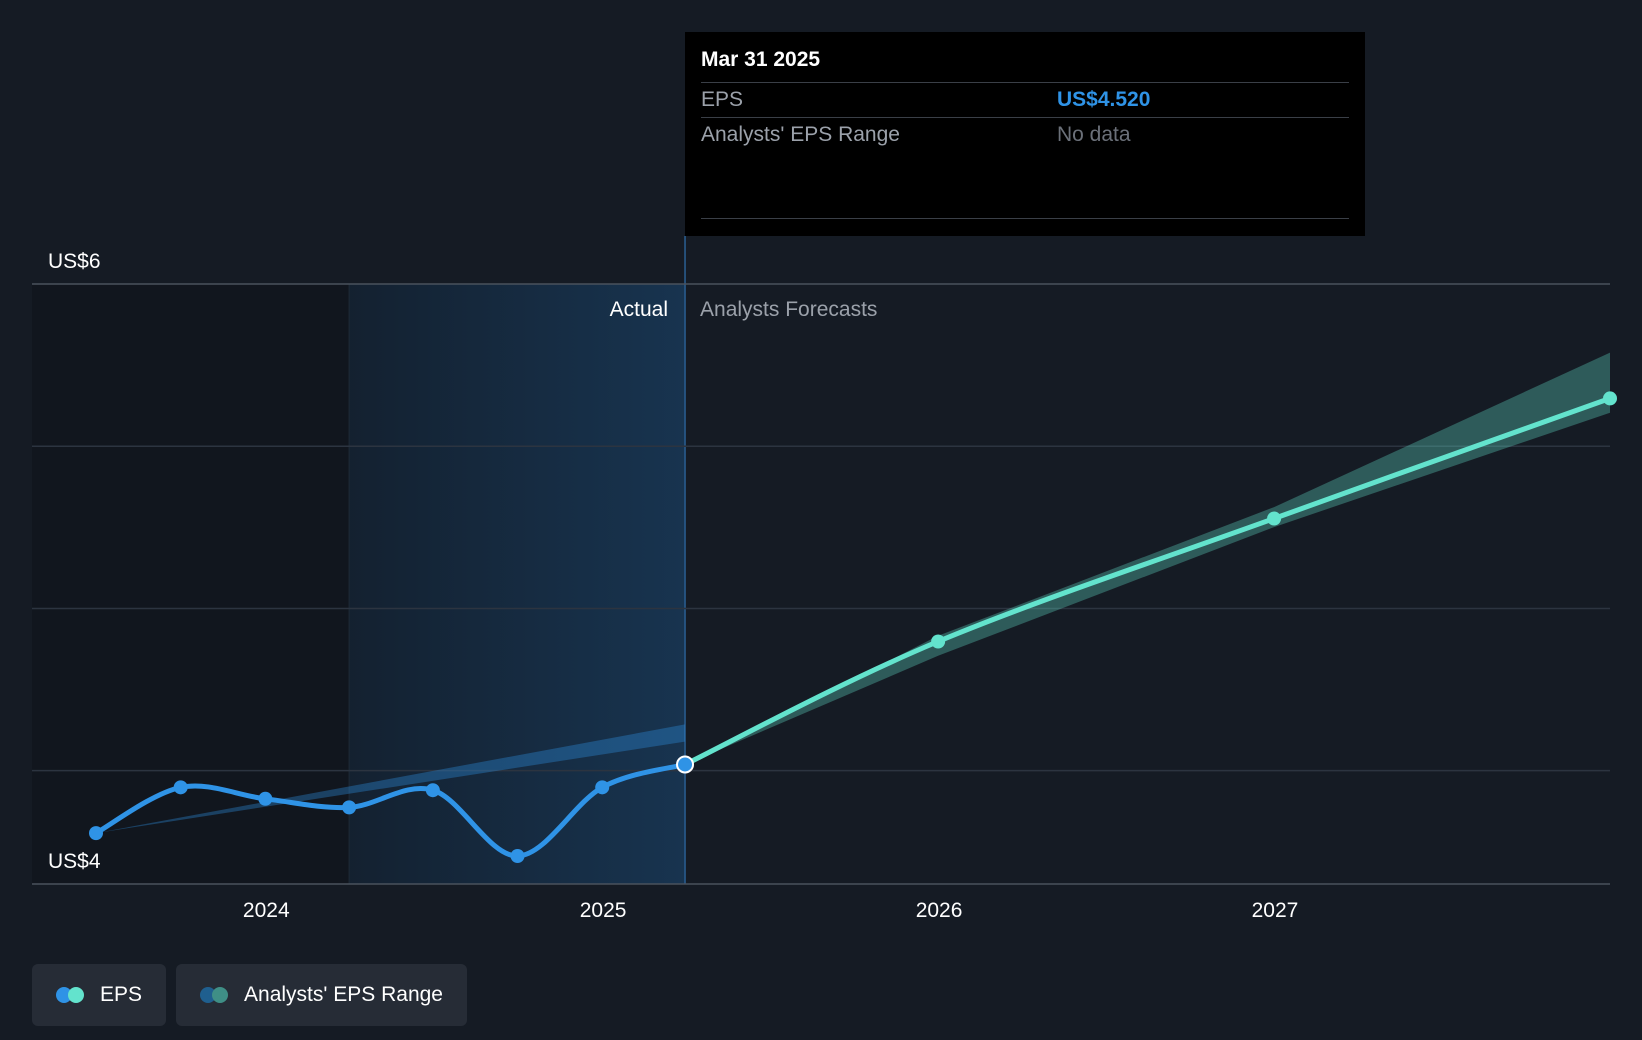 The height and width of the screenshot is (1040, 1642). I want to click on legend-label-range: Analysts' EPS Range, so click(343, 994).